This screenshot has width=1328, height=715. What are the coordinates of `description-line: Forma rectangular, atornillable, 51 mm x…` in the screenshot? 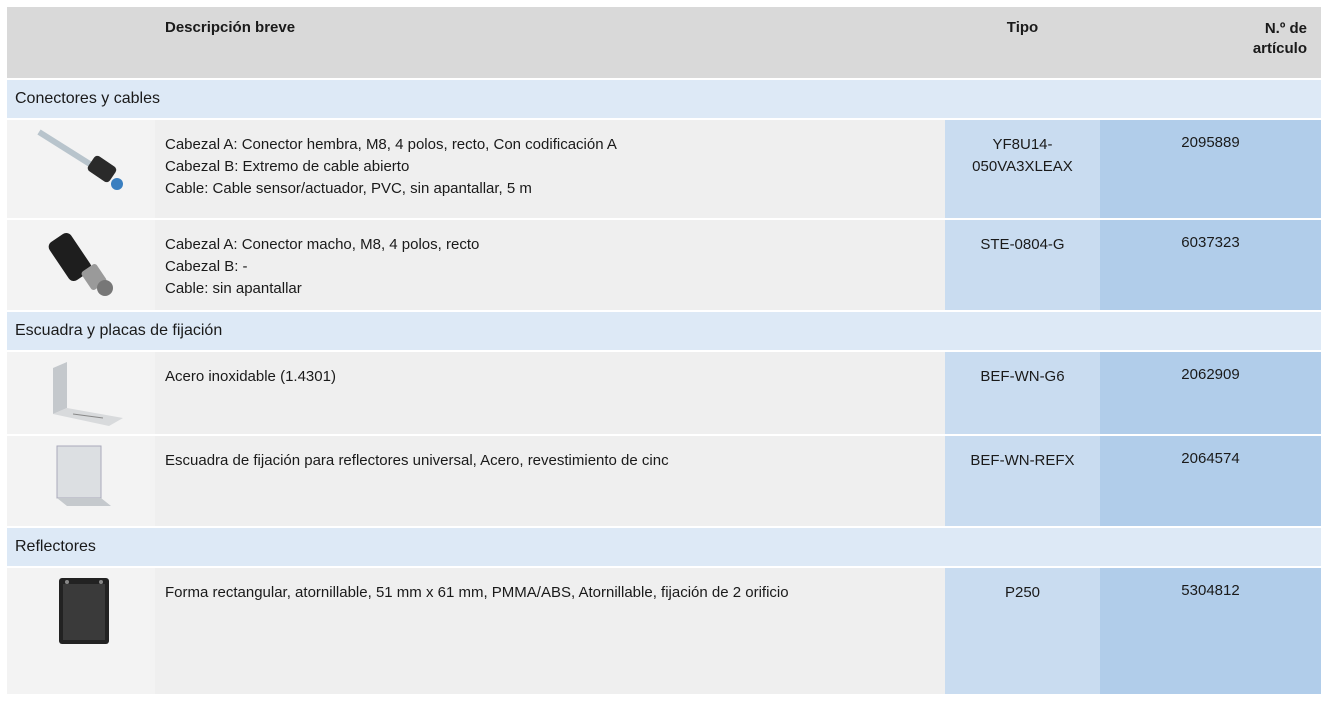 It's located at (477, 592).